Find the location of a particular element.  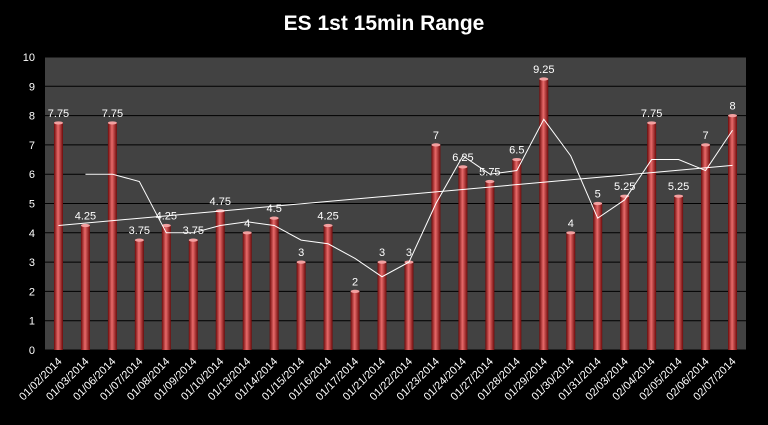

y-axis-ticks: 0 1 2 3 4 5 6 7 8 9 10 is located at coordinates (29, 204).